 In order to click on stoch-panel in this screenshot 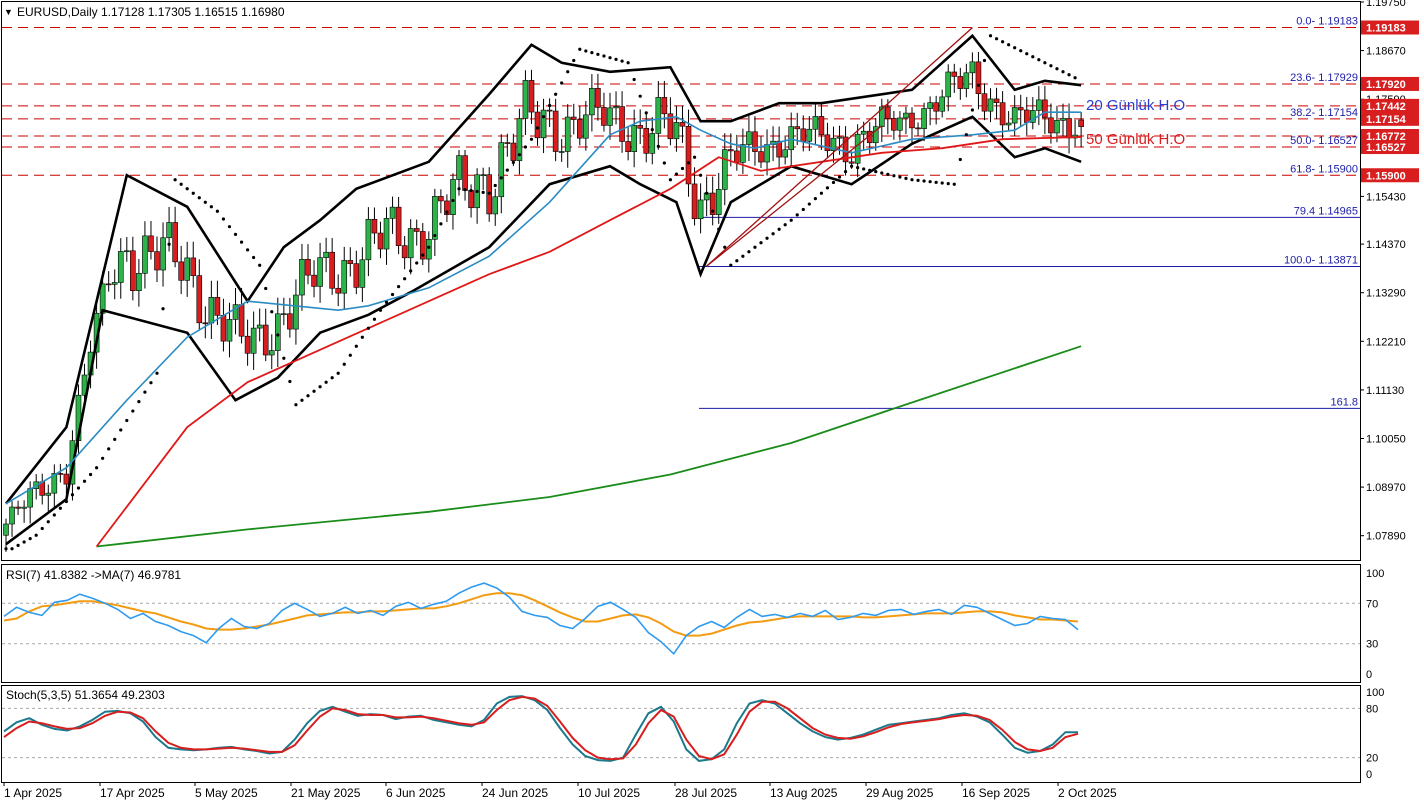, I will do `click(681, 734)`.